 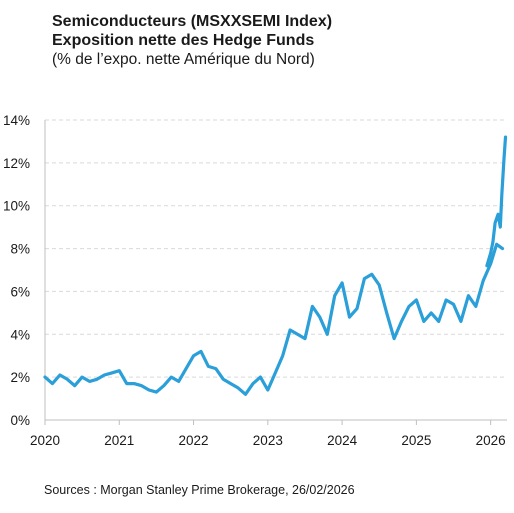 I want to click on y-tick-label: 8%, so click(x=20, y=249).